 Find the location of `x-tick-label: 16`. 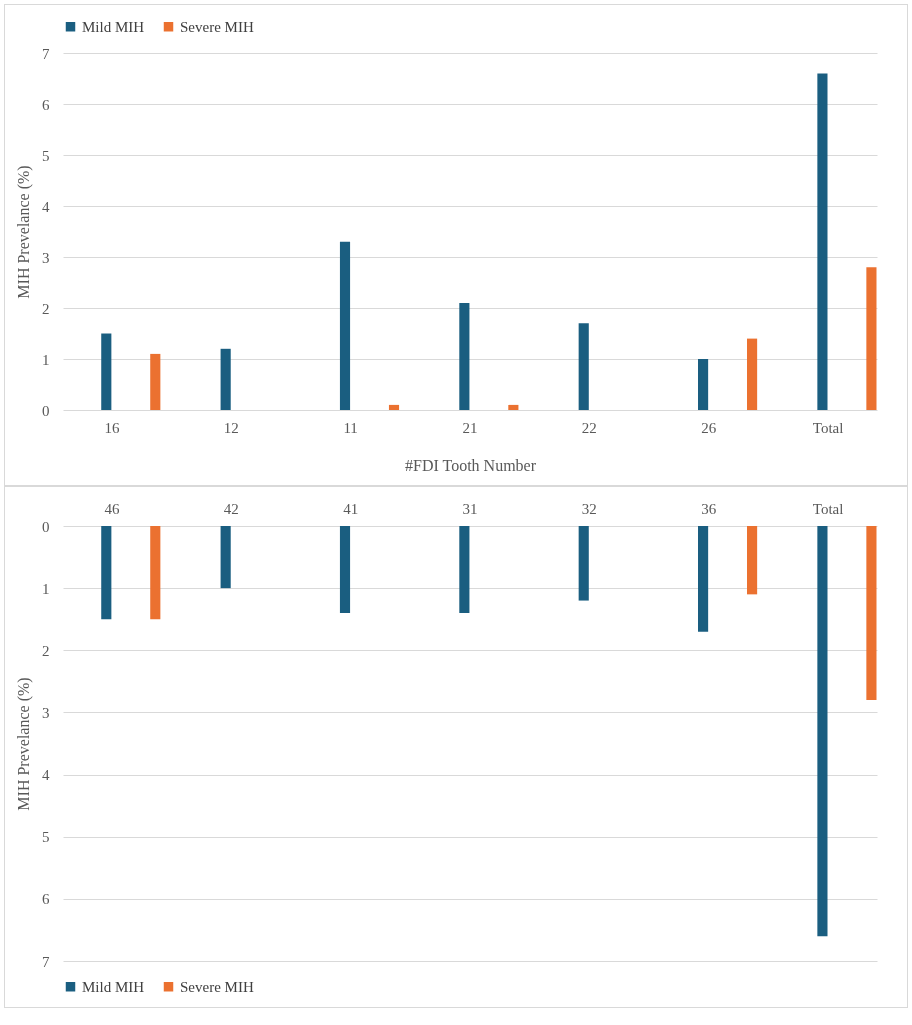

x-tick-label: 16 is located at coordinates (112, 427).